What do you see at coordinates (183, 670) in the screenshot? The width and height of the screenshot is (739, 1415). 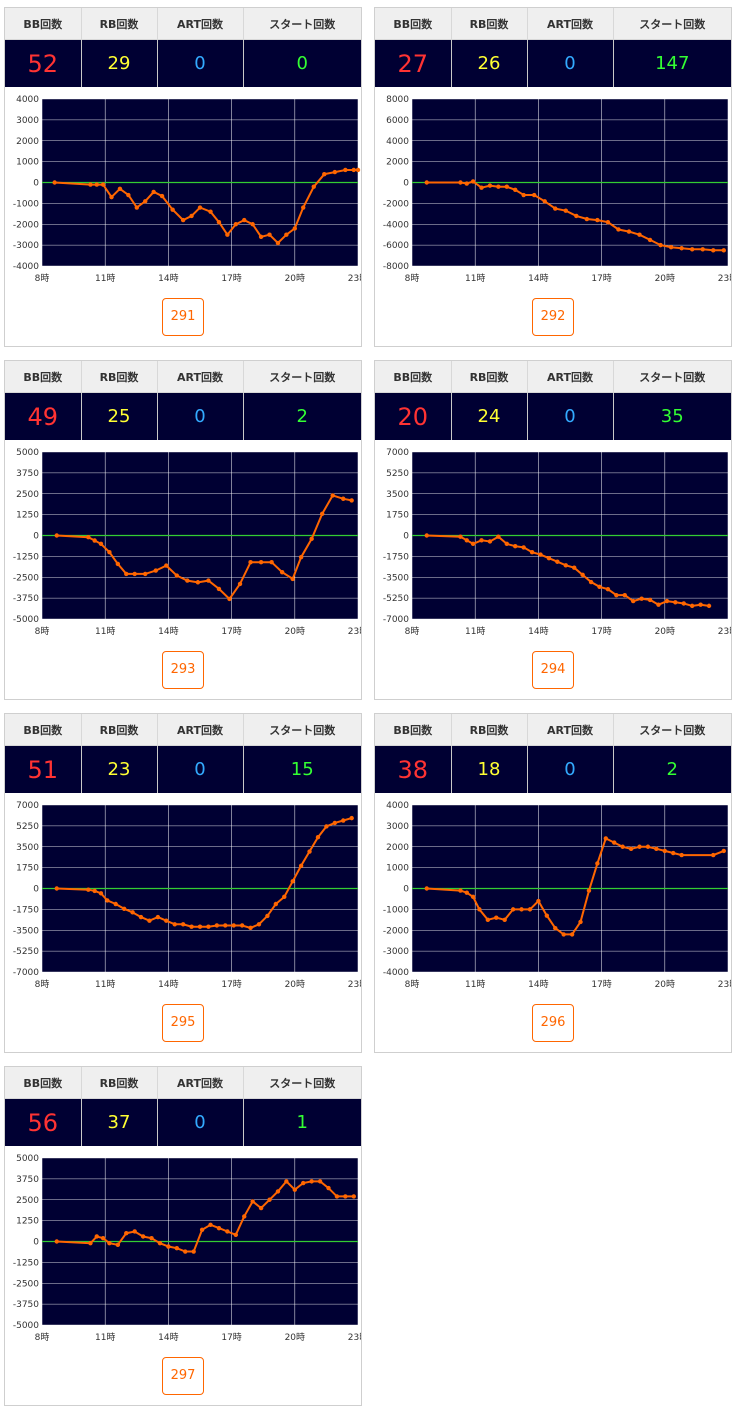 I see `machine-number-button: 293` at bounding box center [183, 670].